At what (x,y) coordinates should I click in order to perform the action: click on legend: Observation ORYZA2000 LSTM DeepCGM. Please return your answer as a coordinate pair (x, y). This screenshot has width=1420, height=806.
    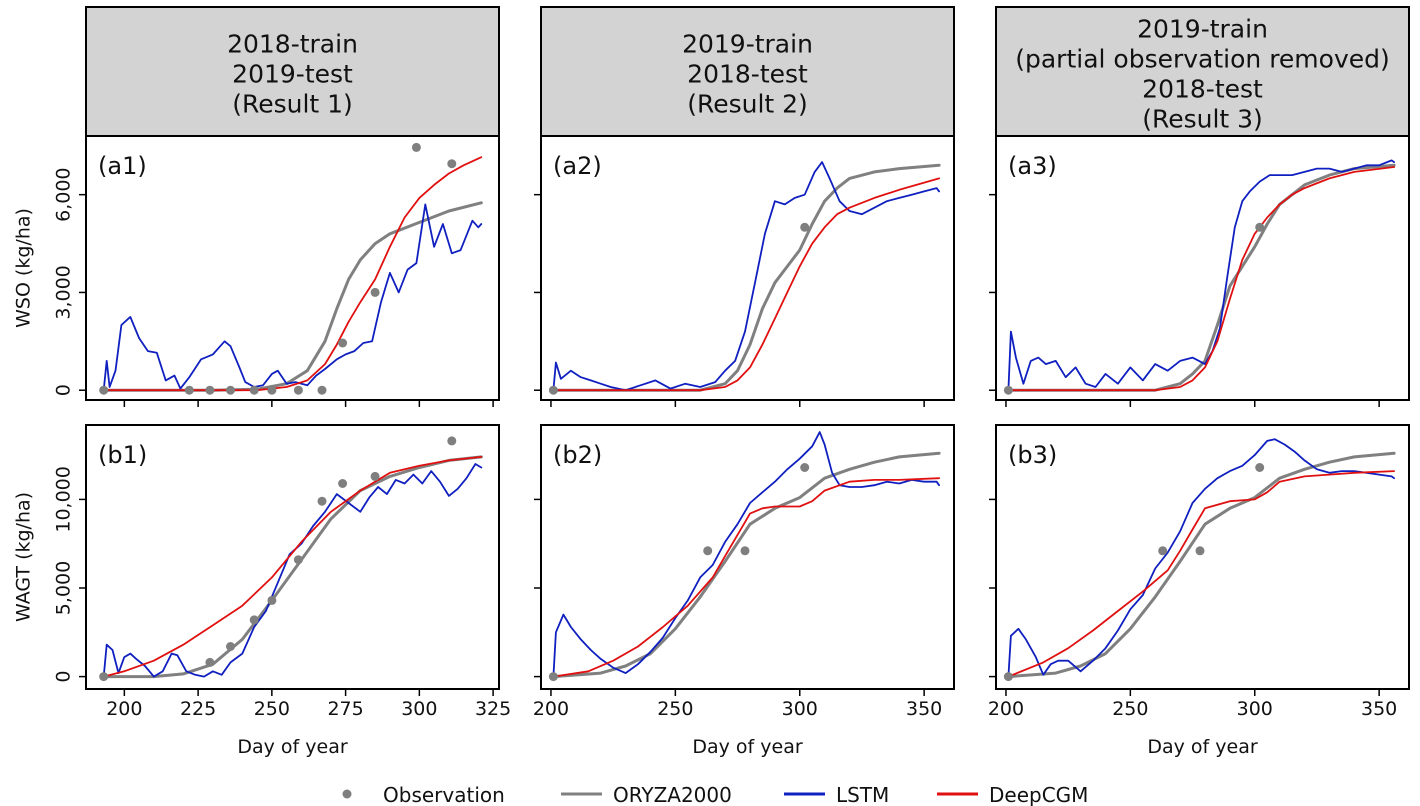
    Looking at the image, I should click on (715, 794).